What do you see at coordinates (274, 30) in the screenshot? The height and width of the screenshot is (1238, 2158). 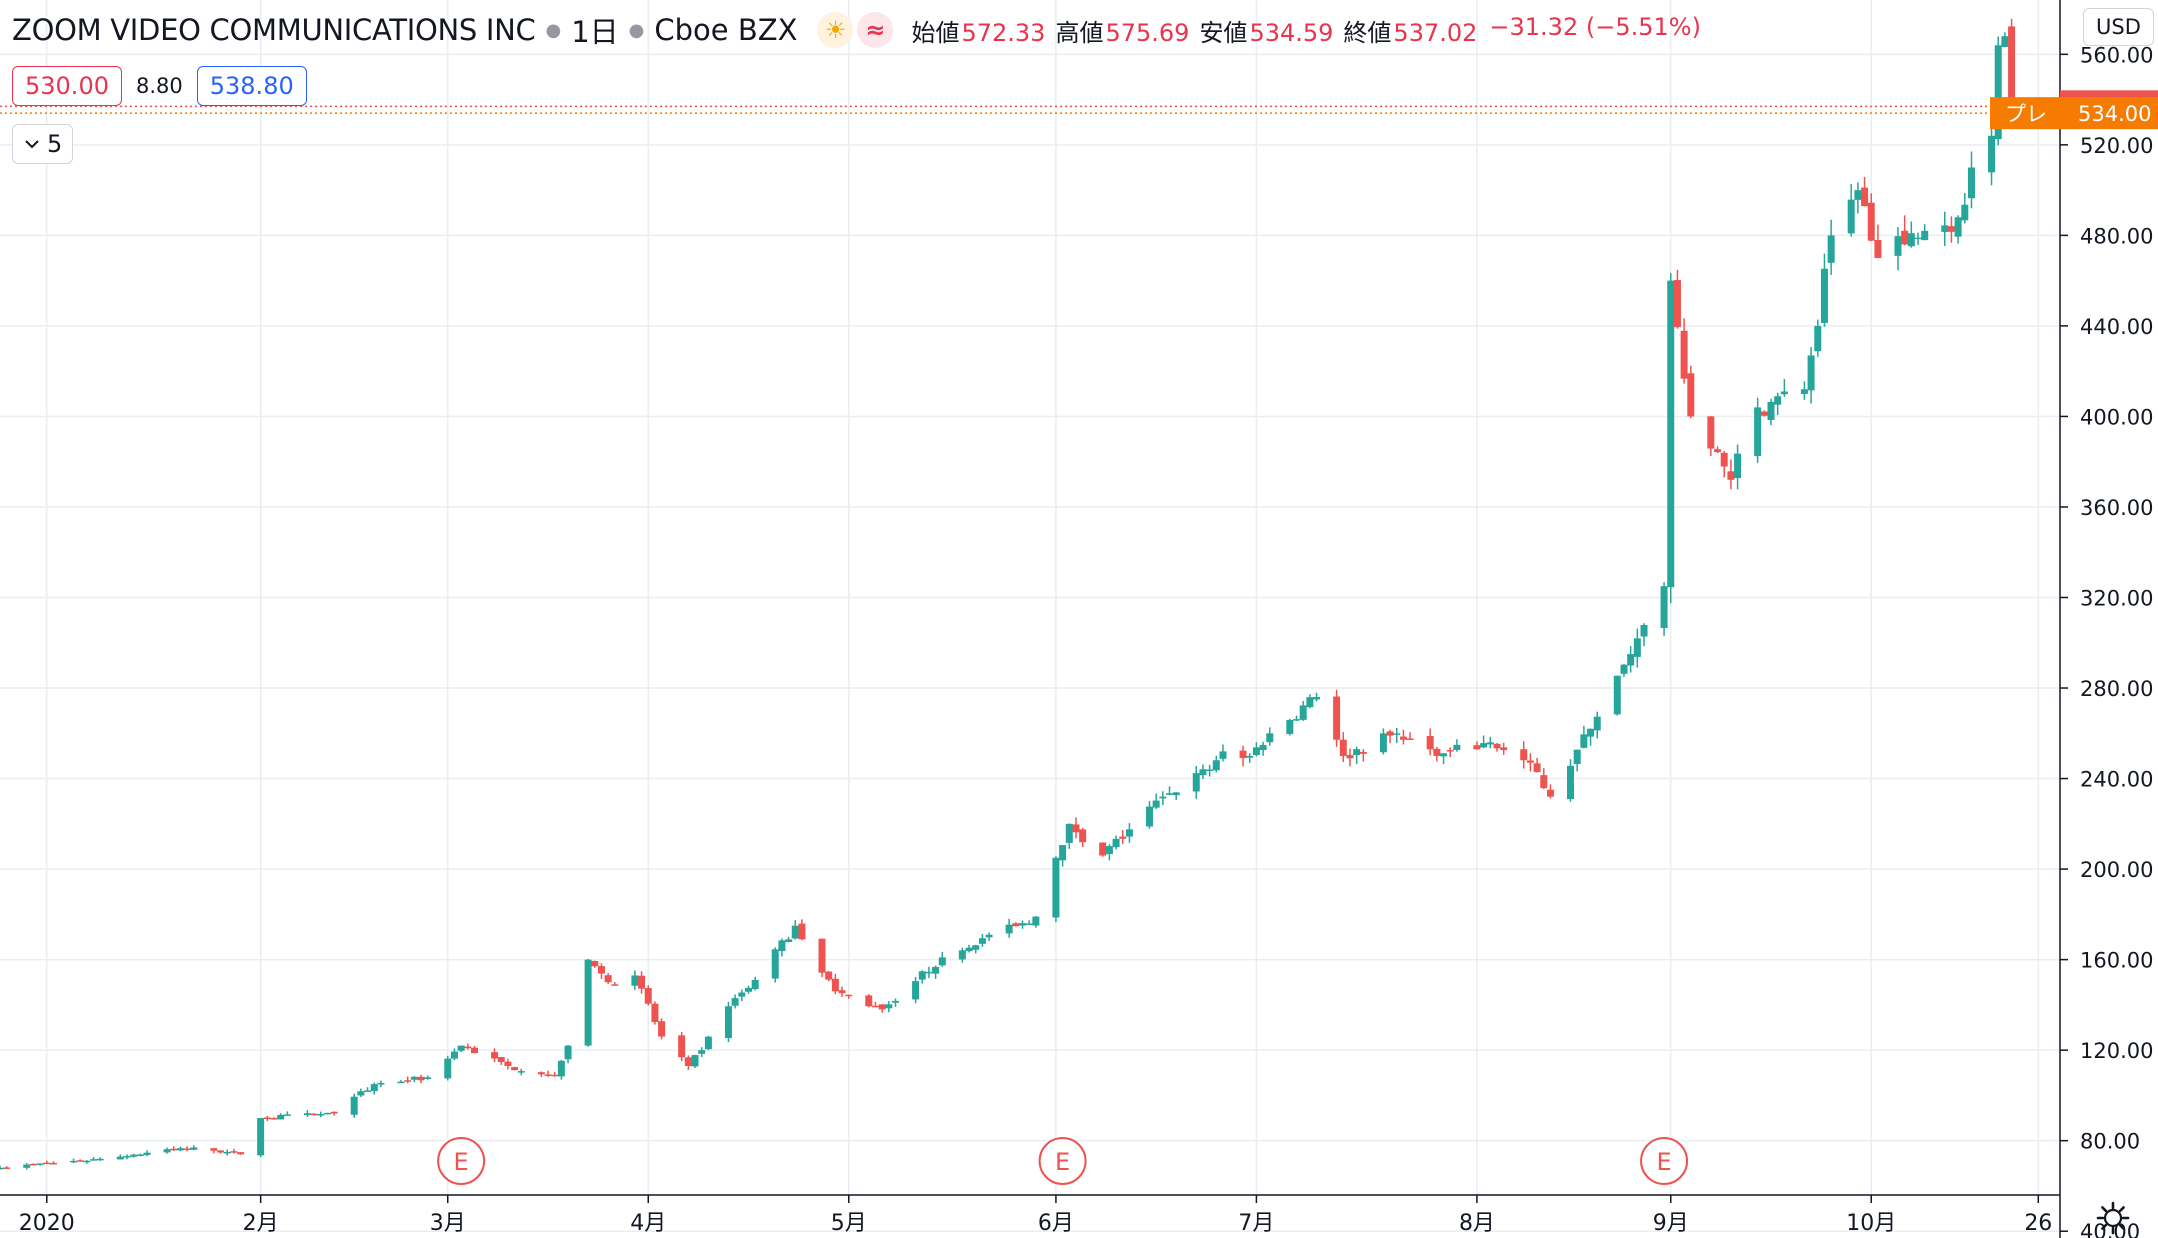 I see `symbol-name: ZOOM VIDEO COMMUNICATIONS INC` at bounding box center [274, 30].